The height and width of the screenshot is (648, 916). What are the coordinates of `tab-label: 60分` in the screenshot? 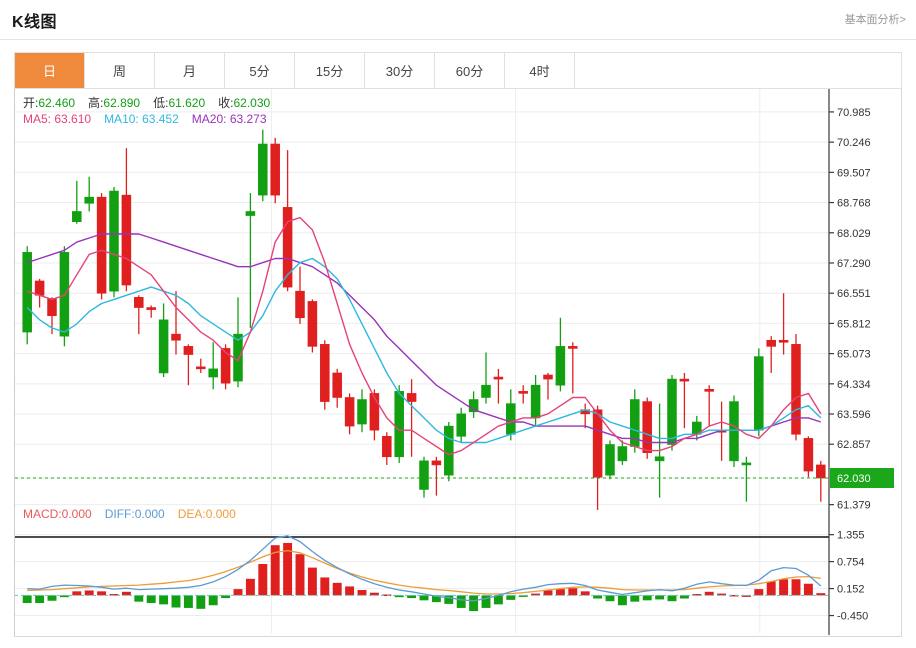 It's located at (469, 71).